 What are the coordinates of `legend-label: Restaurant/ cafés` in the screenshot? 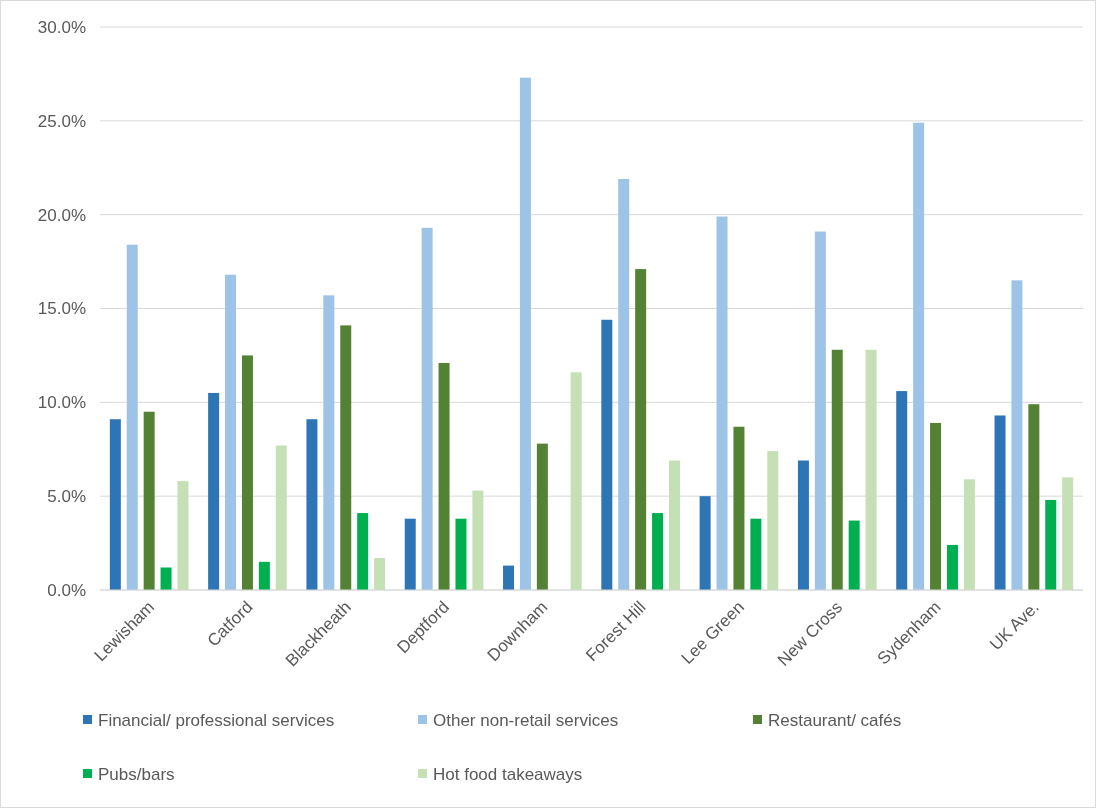 It's located at (835, 720).